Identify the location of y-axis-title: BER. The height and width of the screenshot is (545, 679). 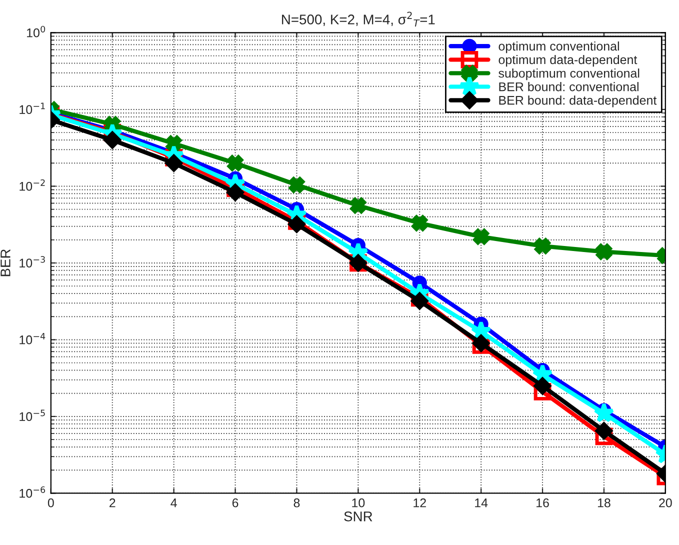
(5, 262).